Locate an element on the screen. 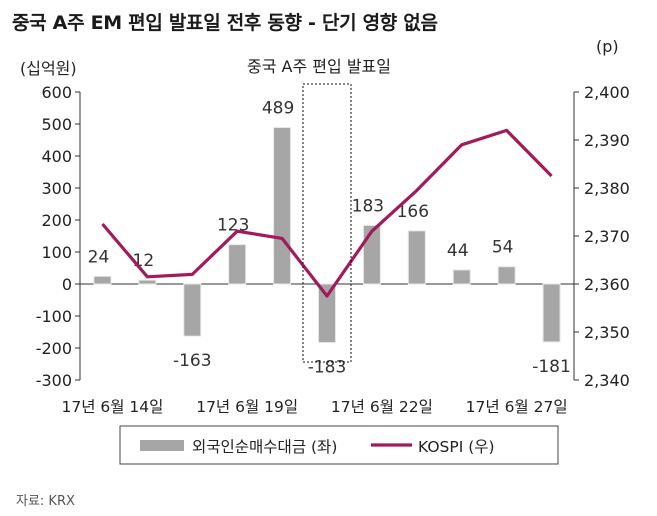 This screenshot has width=657, height=516. highlight-box is located at coordinates (327, 223).